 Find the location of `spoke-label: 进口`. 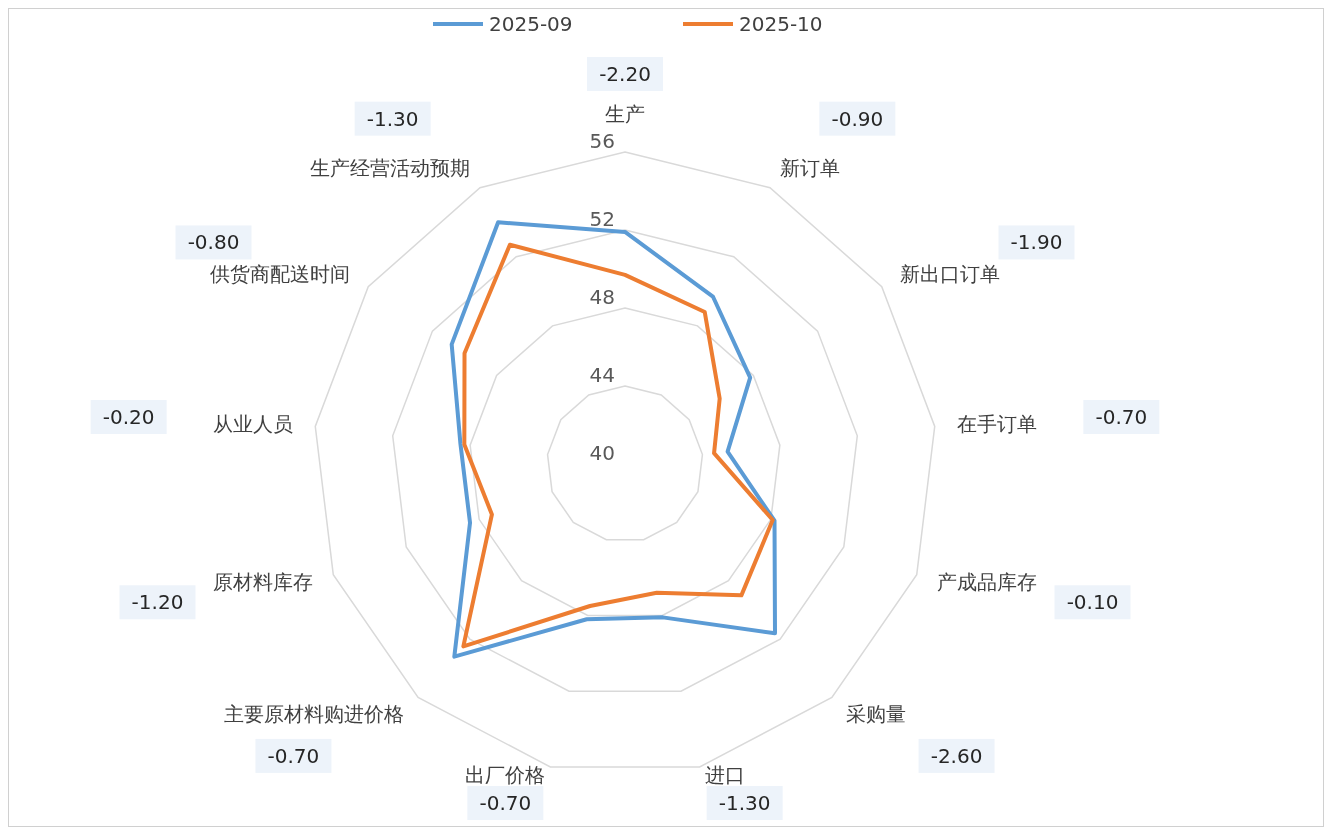

spoke-label: 进口 is located at coordinates (724, 774).